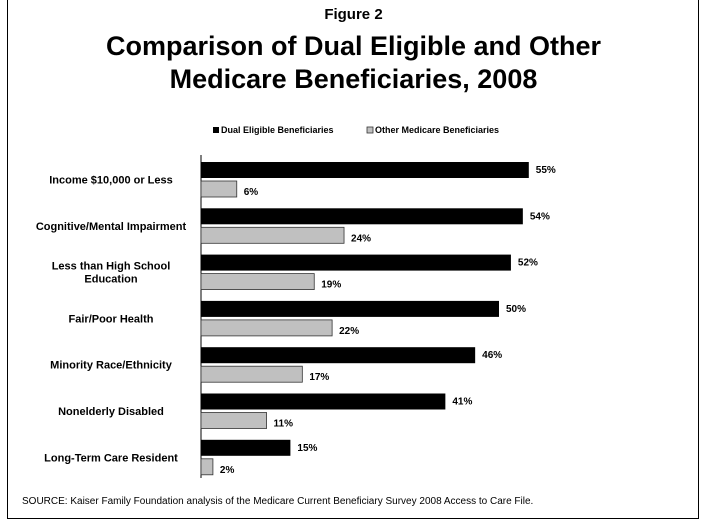  What do you see at coordinates (319, 377) in the screenshot?
I see `data-label-other: 17%` at bounding box center [319, 377].